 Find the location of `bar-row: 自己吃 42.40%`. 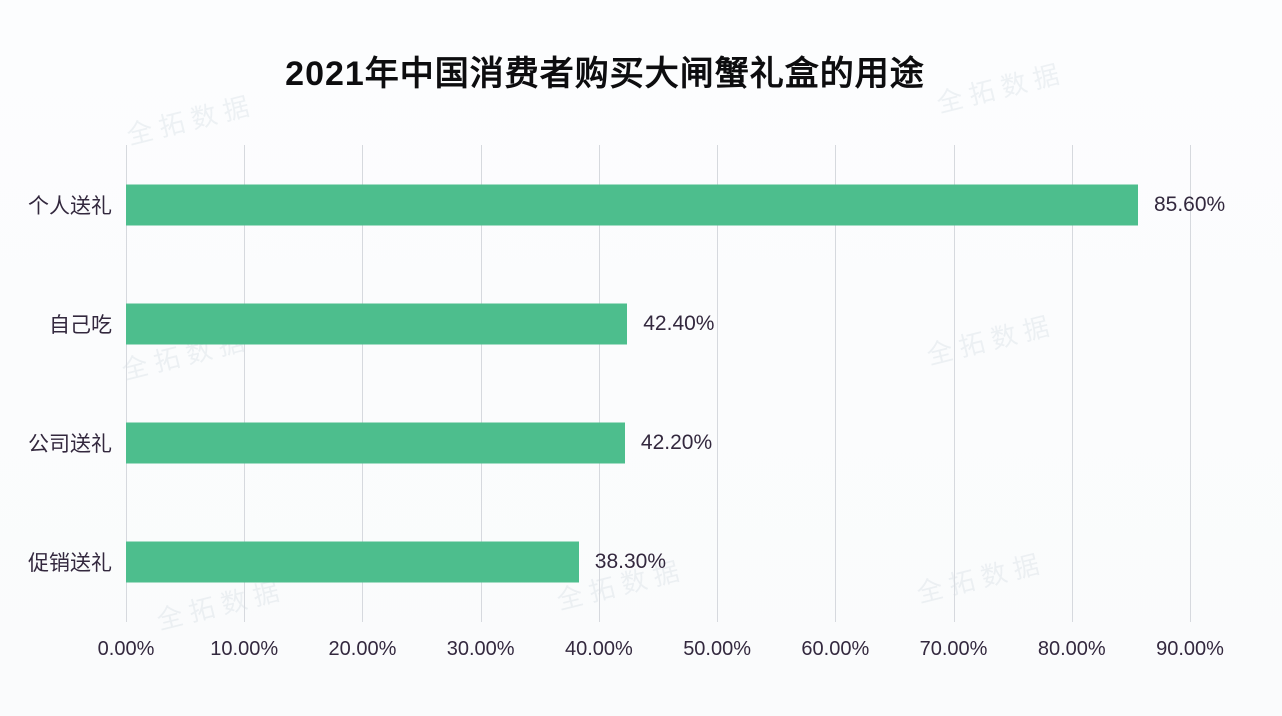

bar-row: 自己吃 42.40% is located at coordinates (619, 323).